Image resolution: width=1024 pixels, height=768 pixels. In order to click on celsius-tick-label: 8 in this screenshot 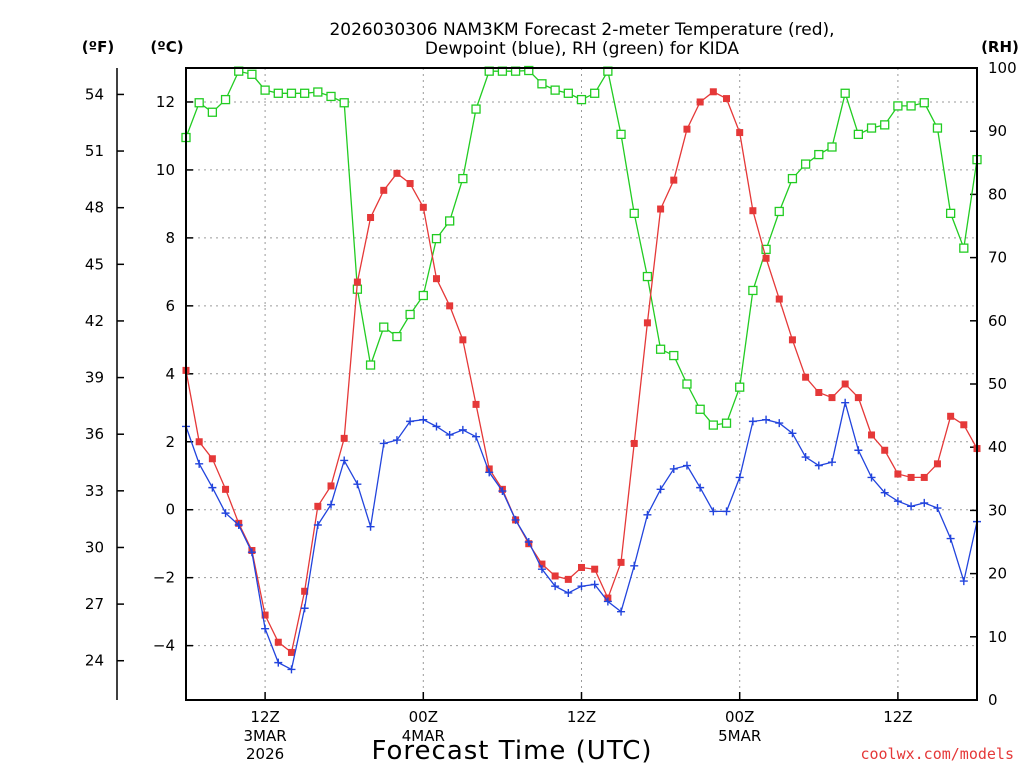, I will do `click(170, 238)`.